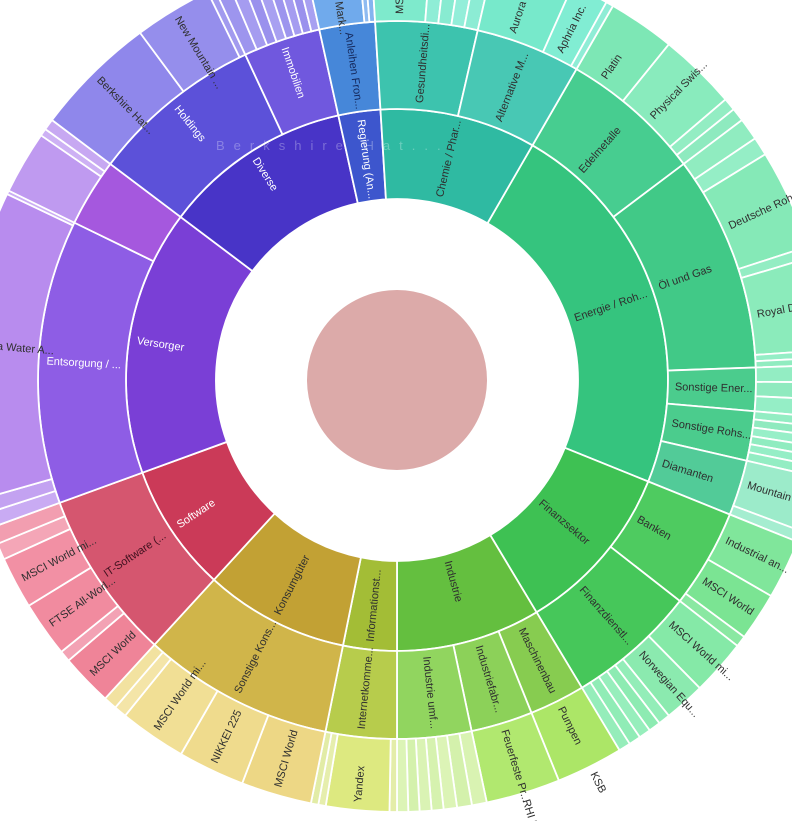  What do you see at coordinates (397, 380) in the screenshot?
I see `center-circle` at bounding box center [397, 380].